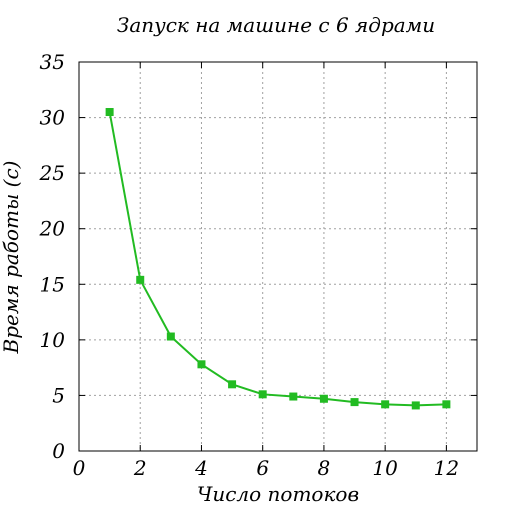  What do you see at coordinates (52, 229) in the screenshot?
I see `y-tick-label: 20` at bounding box center [52, 229].